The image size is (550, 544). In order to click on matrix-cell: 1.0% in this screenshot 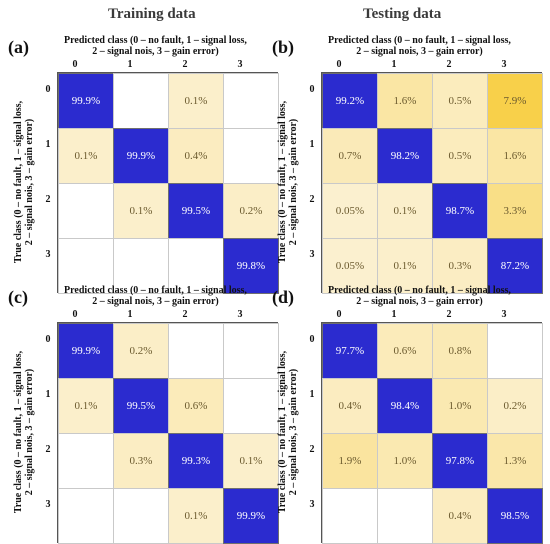, I will do `click(405, 461)`.